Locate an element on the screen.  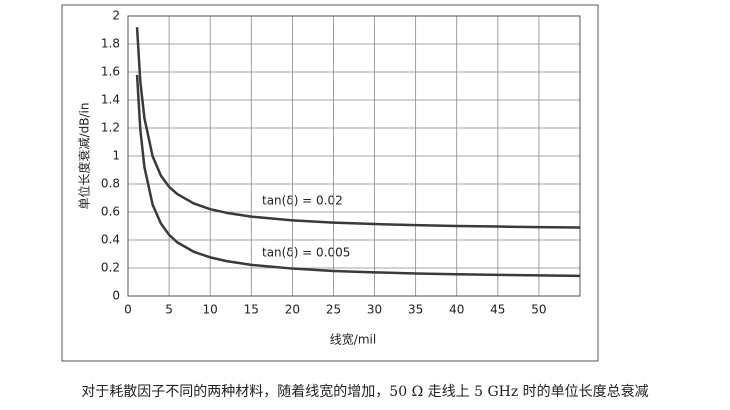
x-tick-label: 30 is located at coordinates (374, 310).